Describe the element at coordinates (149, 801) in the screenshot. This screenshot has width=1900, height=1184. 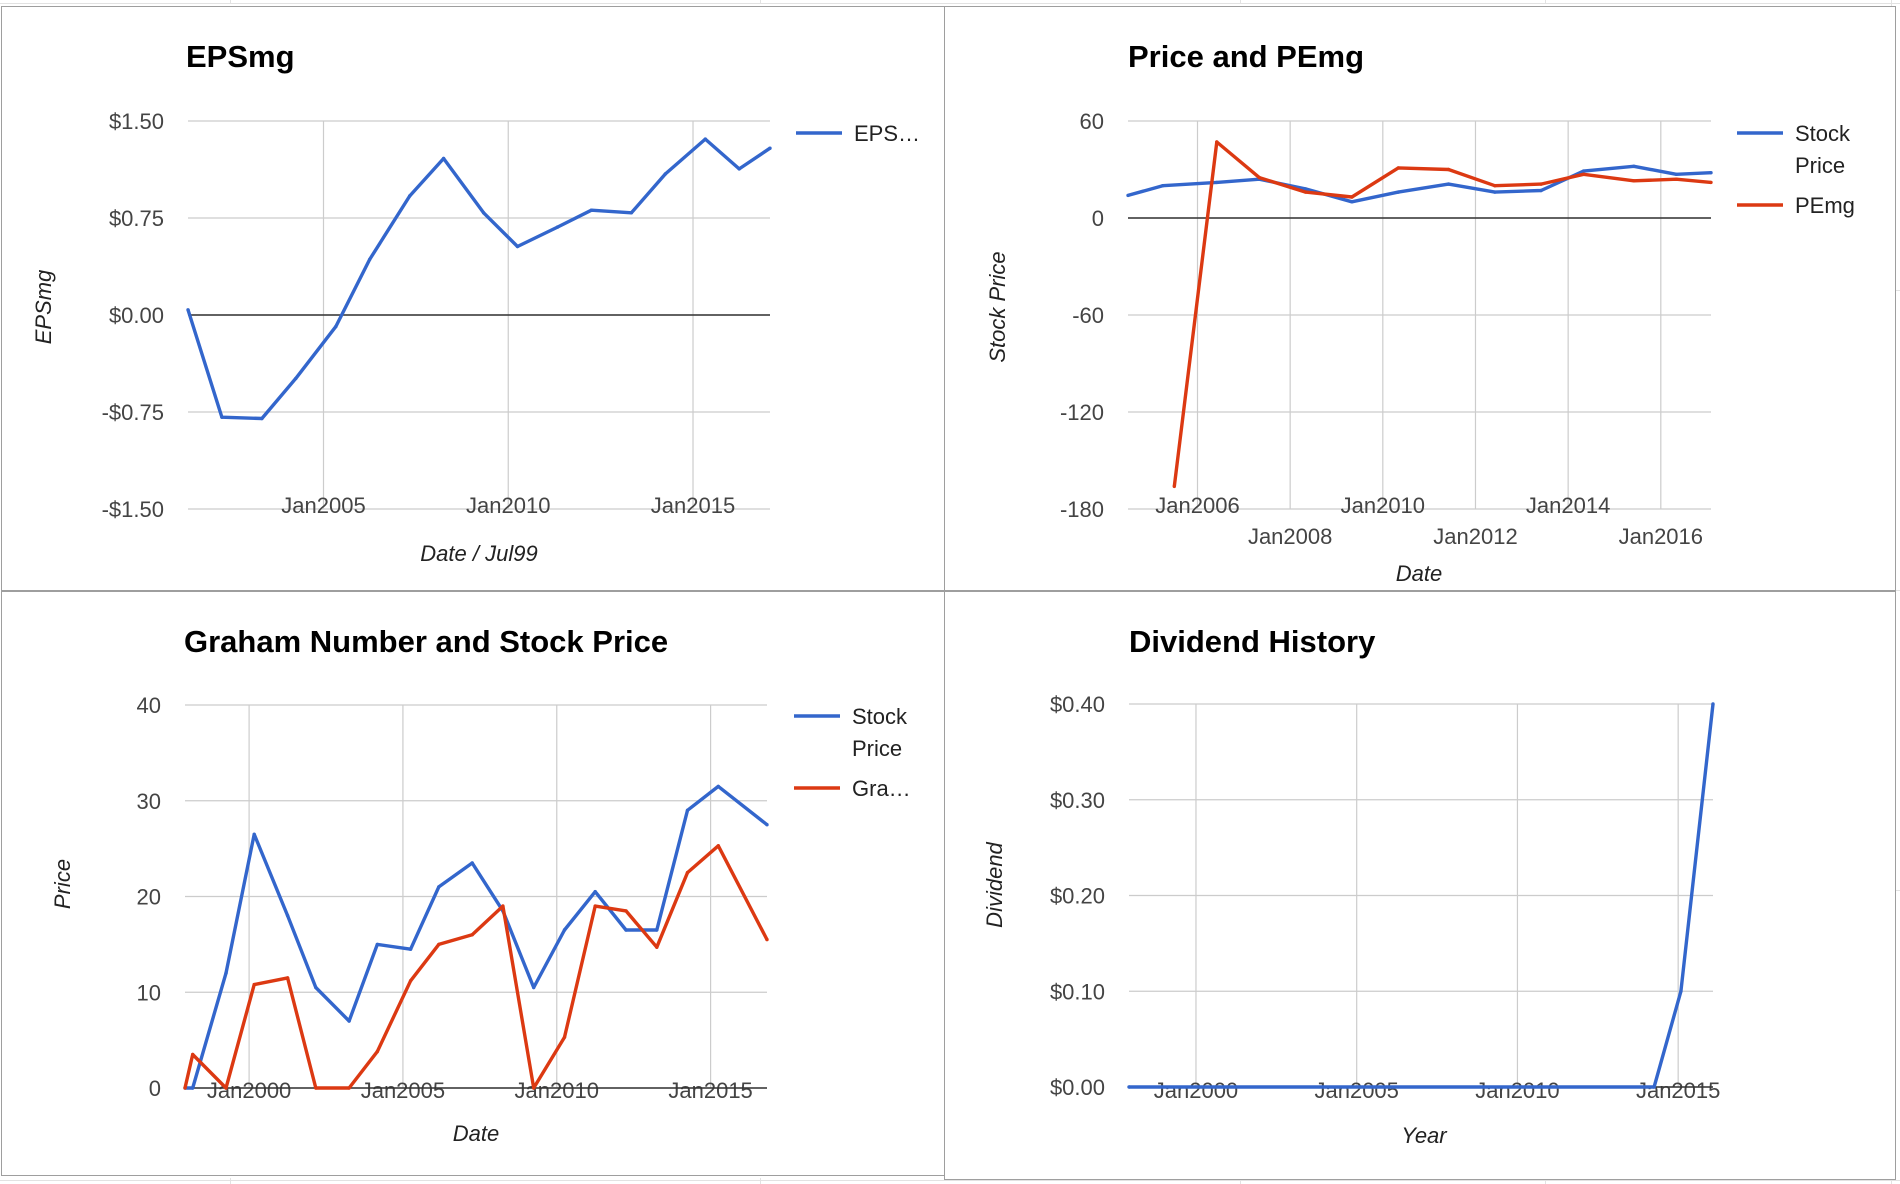
I see `y-tick-label: 30` at that location.